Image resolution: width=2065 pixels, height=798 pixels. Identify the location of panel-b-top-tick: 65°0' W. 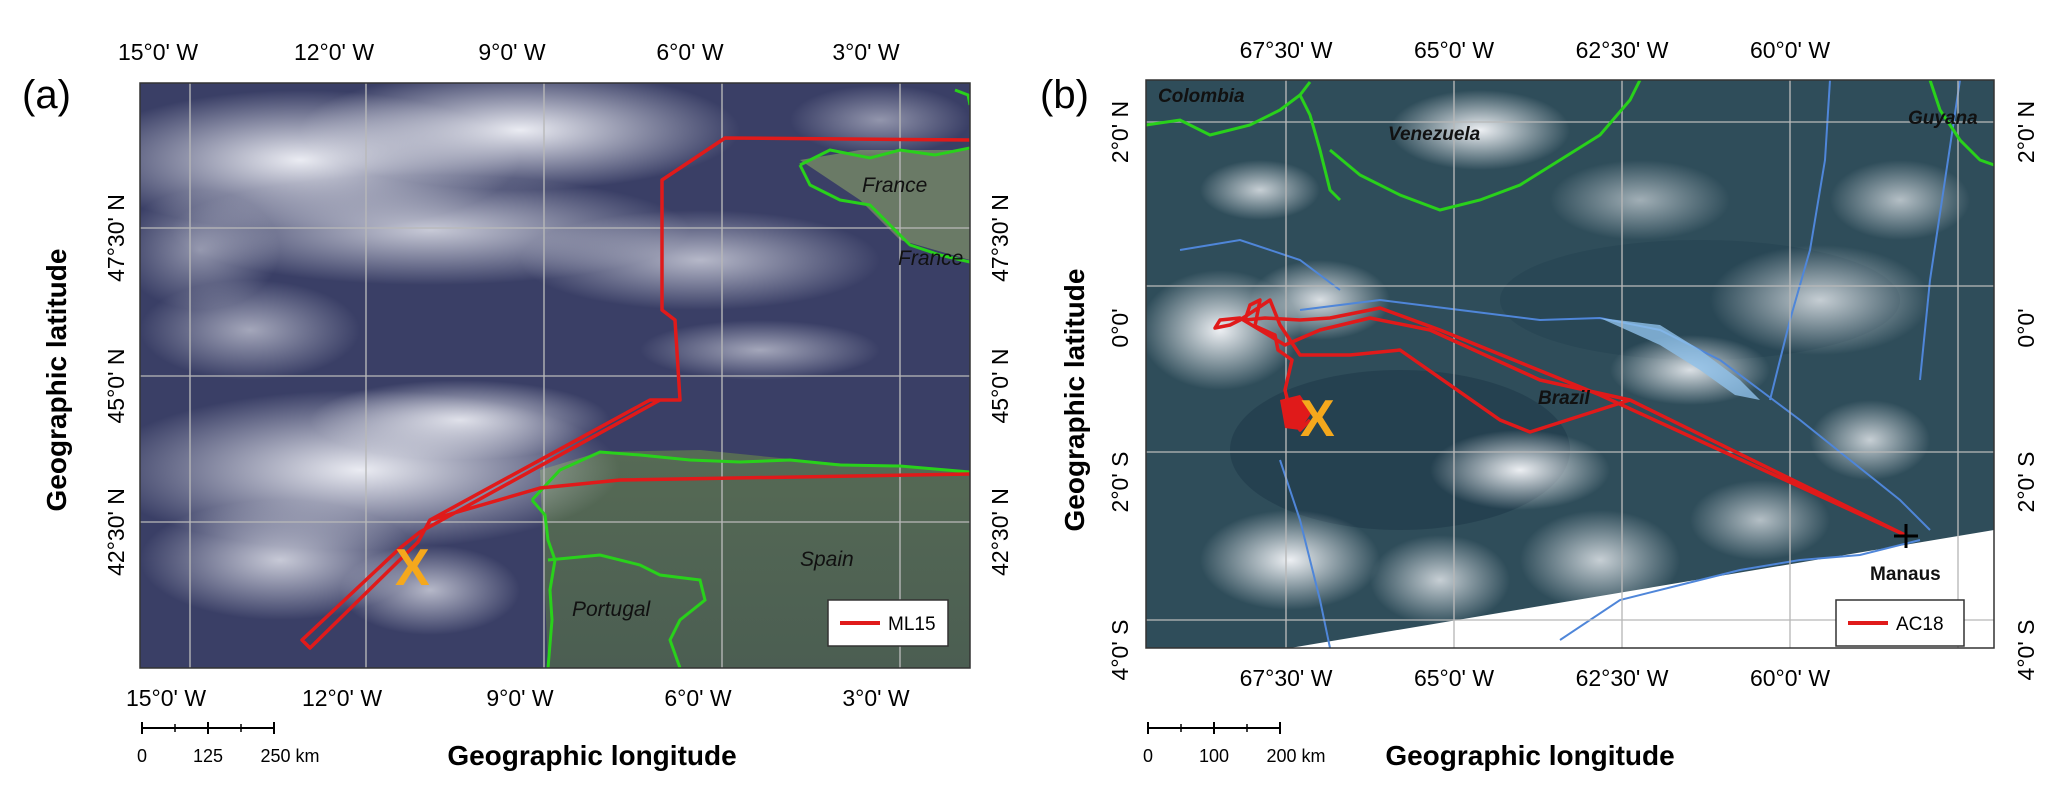
(1454, 50).